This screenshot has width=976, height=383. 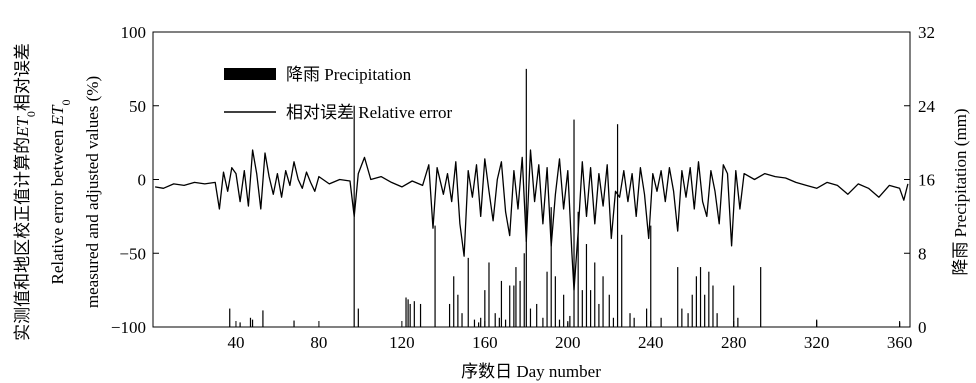 What do you see at coordinates (235, 342) in the screenshot?
I see `x-tick-label: 40` at bounding box center [235, 342].